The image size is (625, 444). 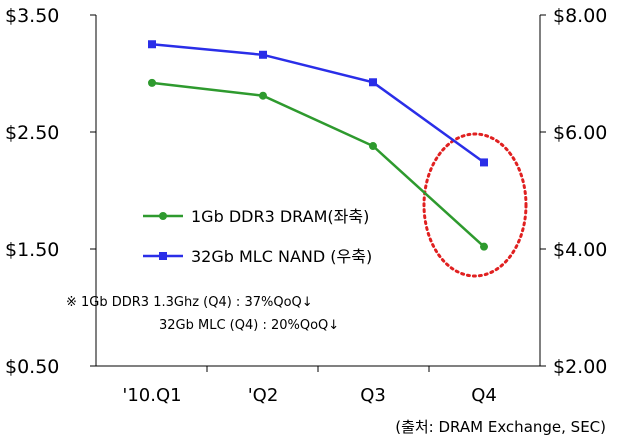 What do you see at coordinates (580, 133) in the screenshot?
I see `right-tick-label: $6.00` at bounding box center [580, 133].